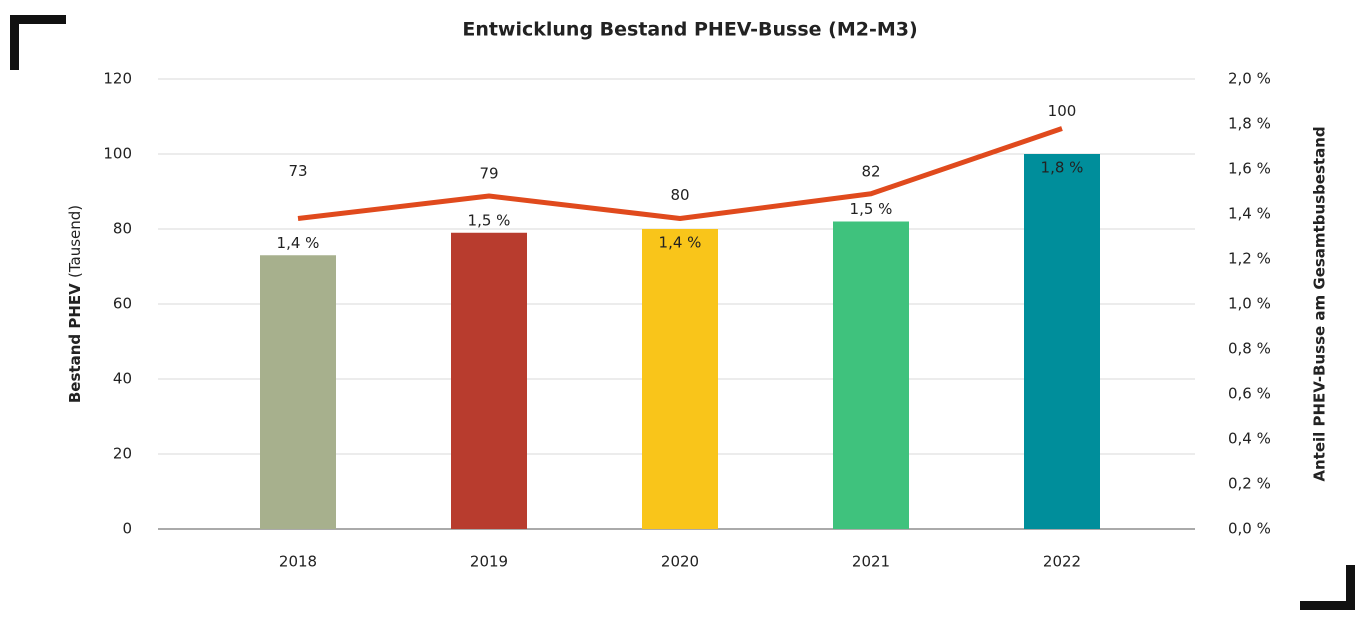 Image resolution: width=1365 pixels, height=617 pixels. What do you see at coordinates (1249, 394) in the screenshot?
I see `y2-tick-label: 0,6 %` at bounding box center [1249, 394].